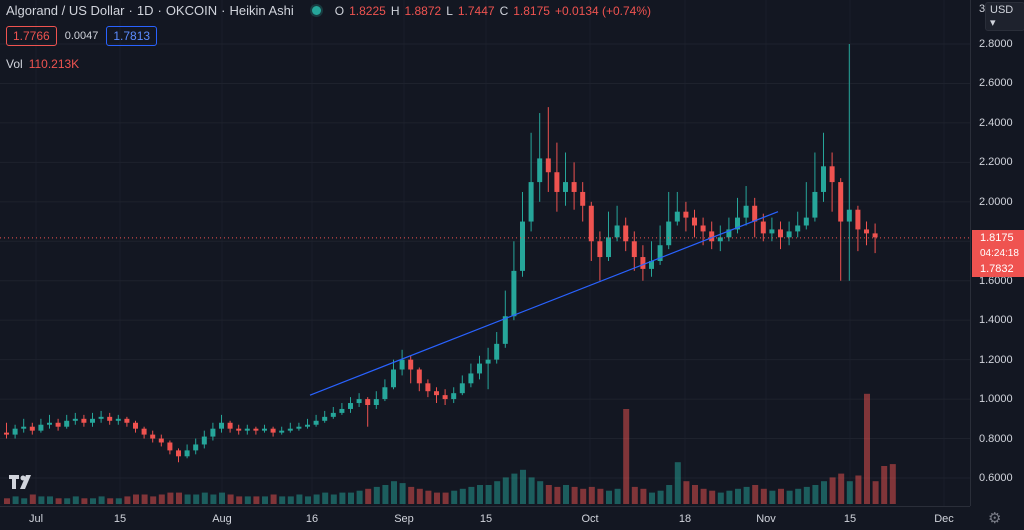 This screenshot has height=530, width=1024. I want to click on market-status-icon, so click(316, 10).